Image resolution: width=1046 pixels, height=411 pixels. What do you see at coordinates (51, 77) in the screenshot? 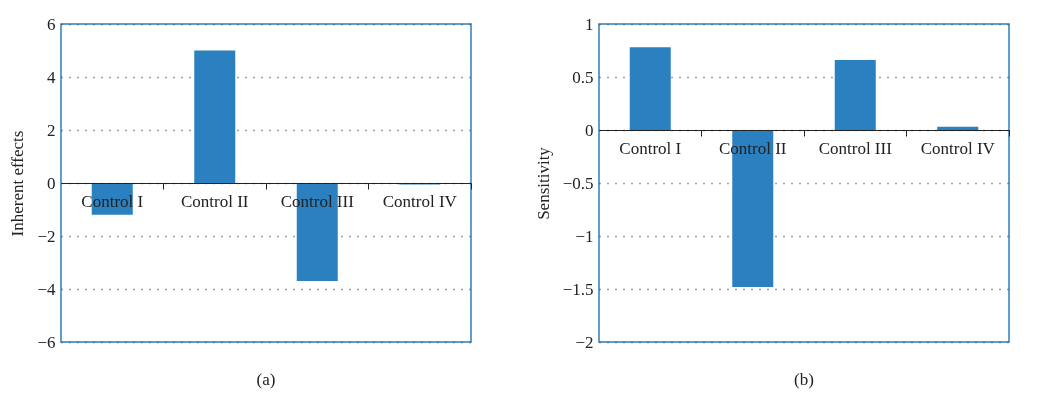
I see `y-tick-label: 4` at bounding box center [51, 77].